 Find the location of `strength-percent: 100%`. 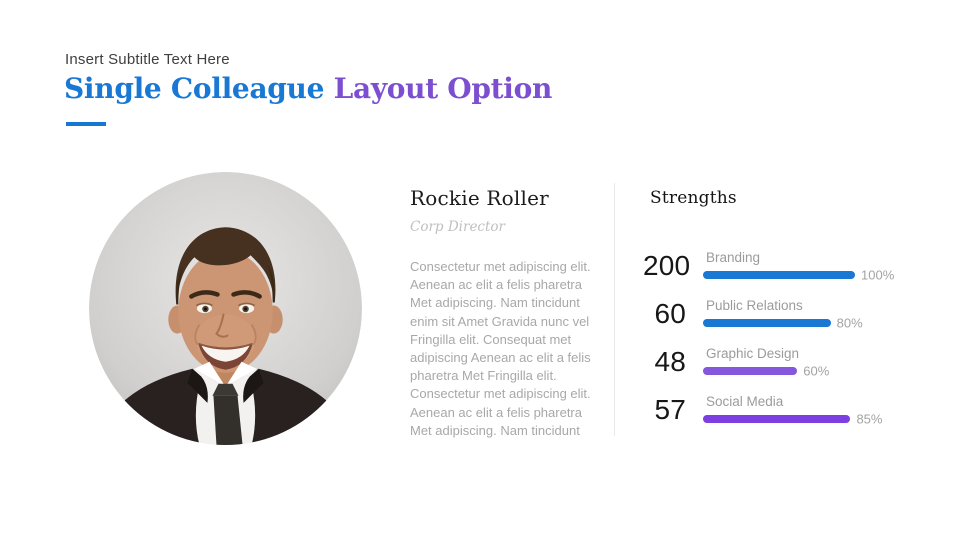

strength-percent: 100% is located at coordinates (878, 275).